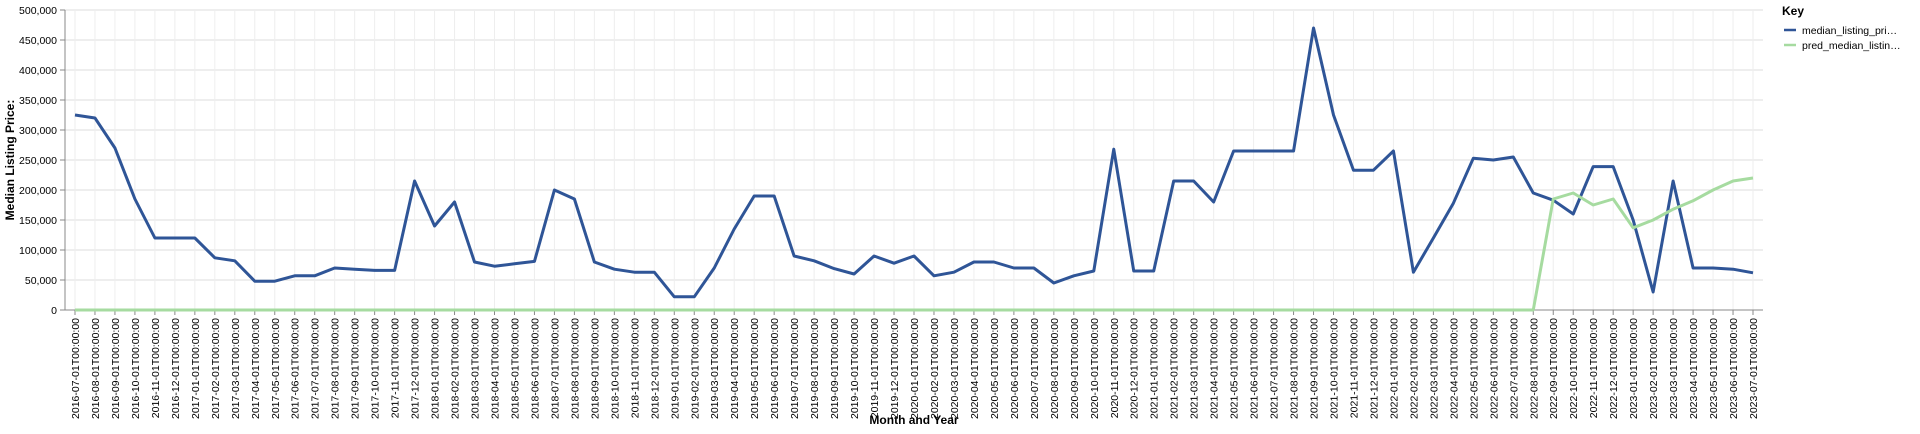  What do you see at coordinates (875, 368) in the screenshot?
I see `x-tick-label: 2019-11-01T00:00:00` at bounding box center [875, 368].